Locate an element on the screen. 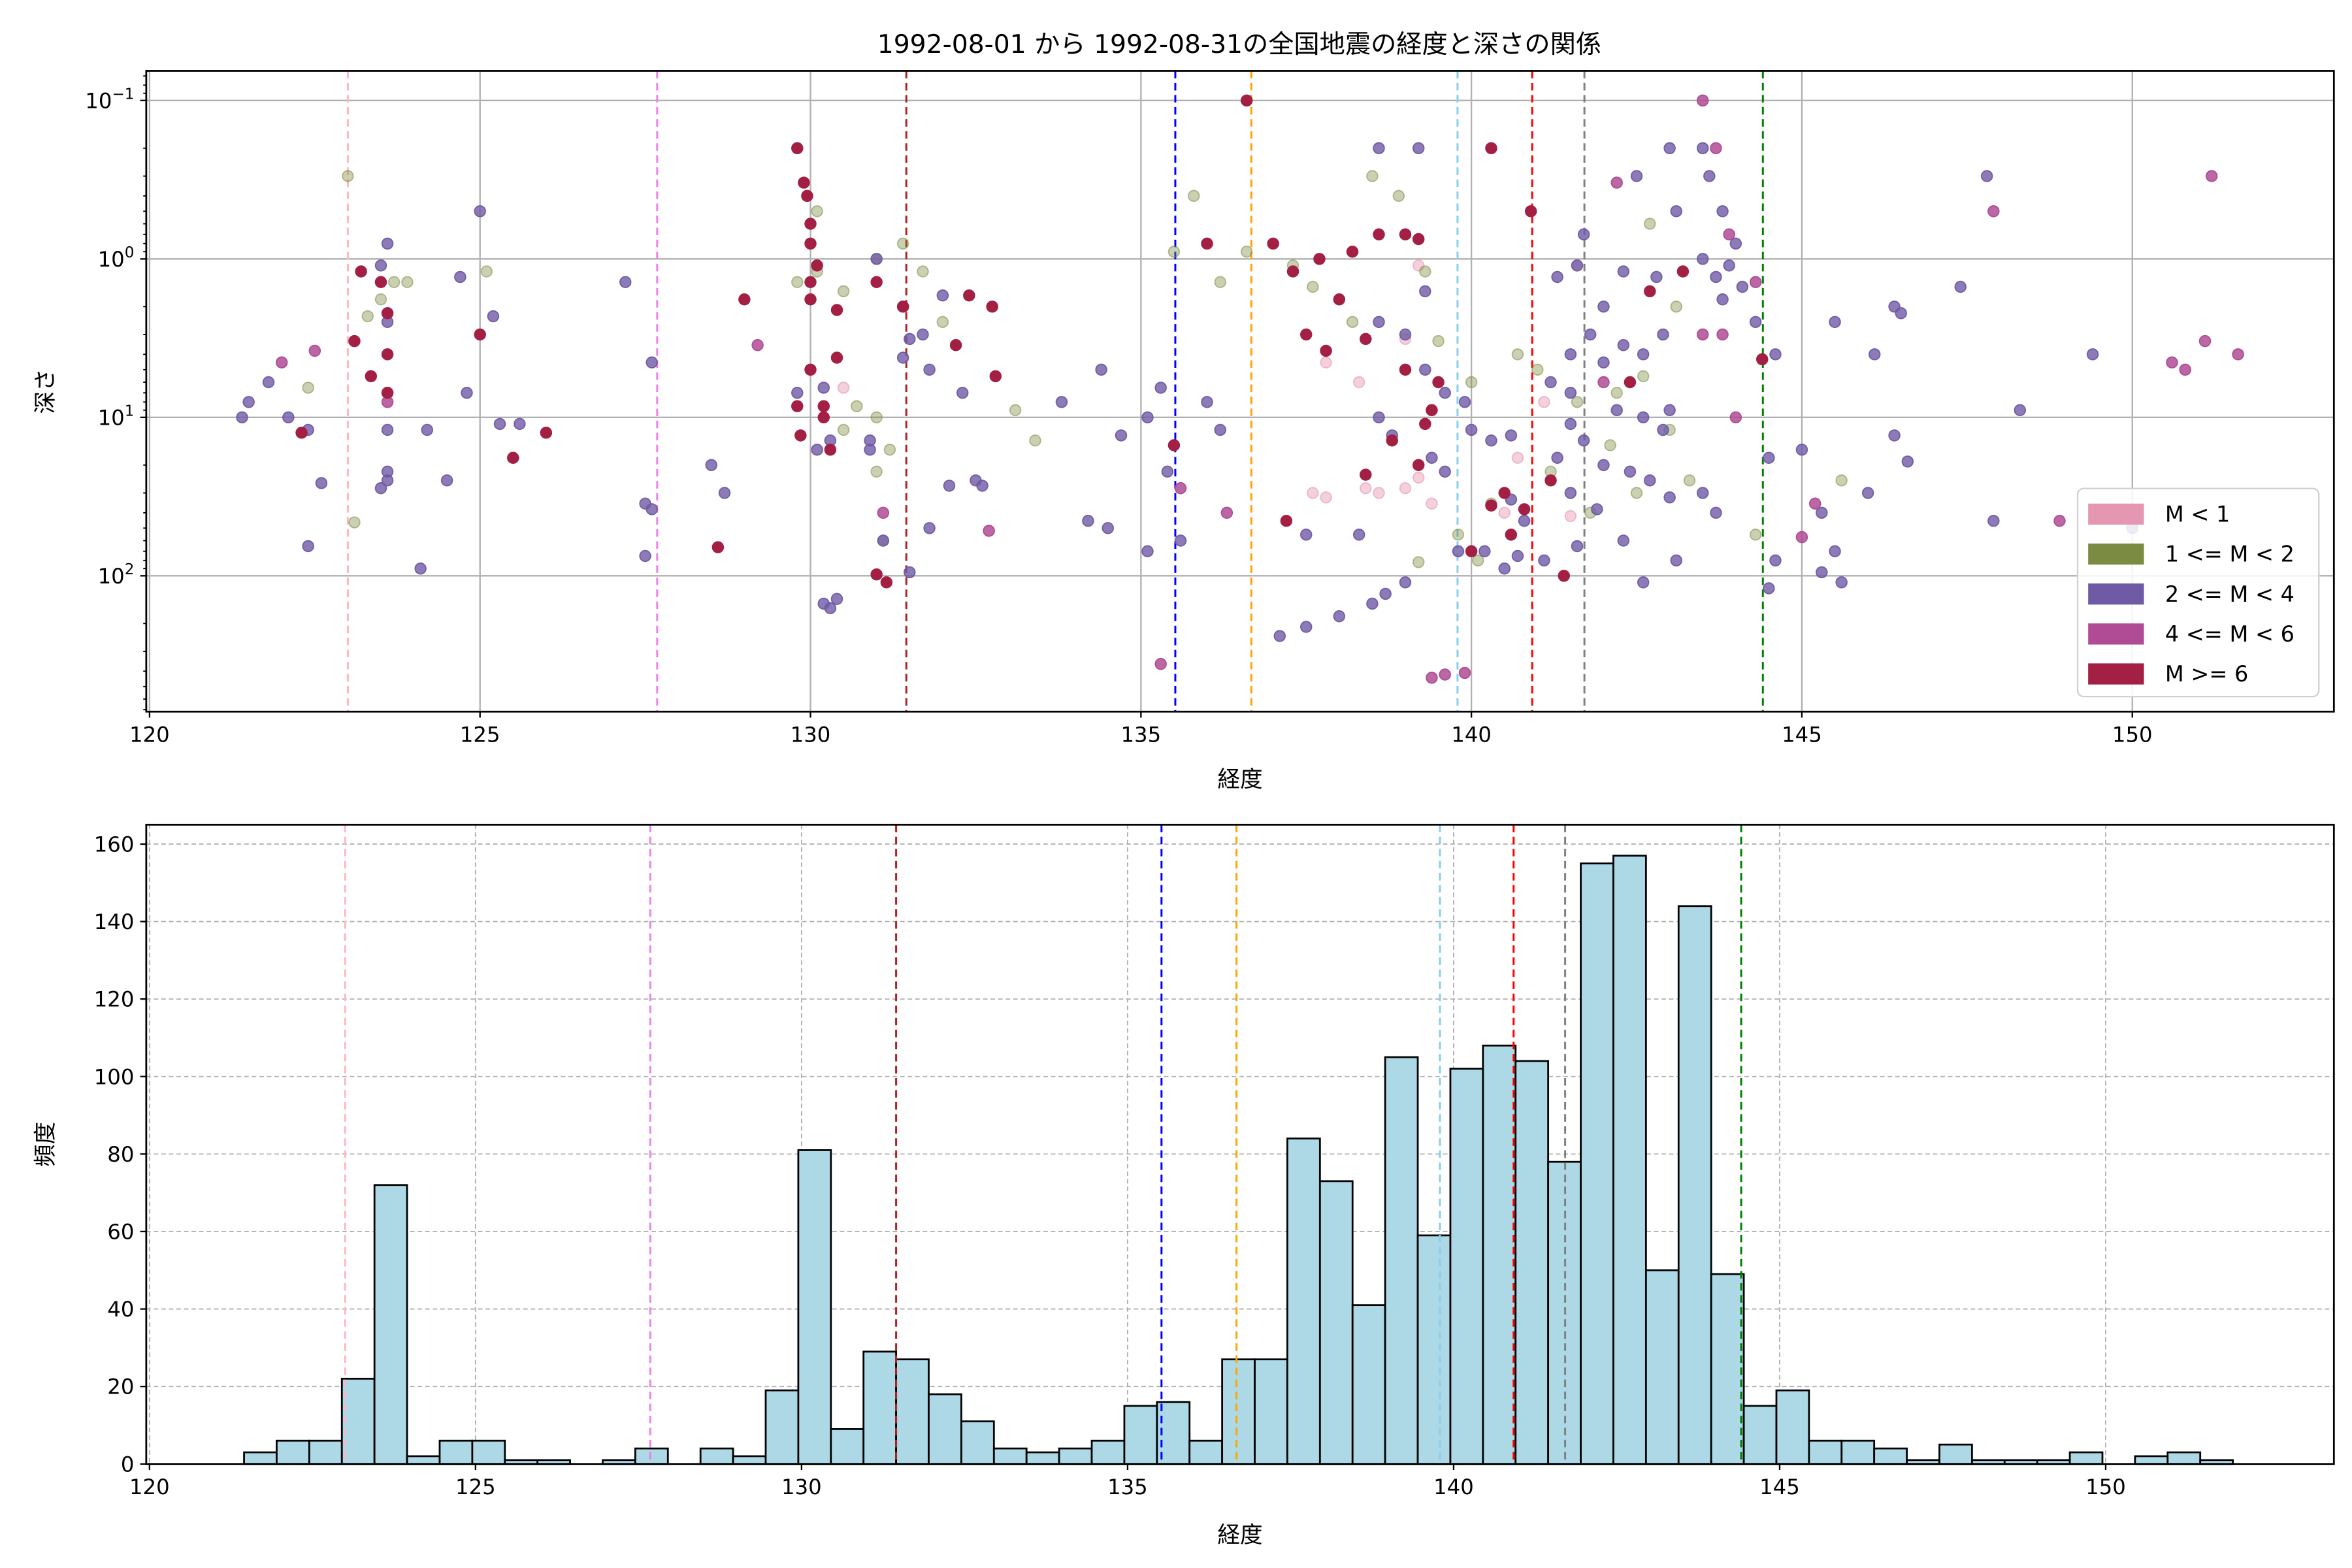 The height and width of the screenshot is (1568, 2352). legend-swatch is located at coordinates (2116, 634).